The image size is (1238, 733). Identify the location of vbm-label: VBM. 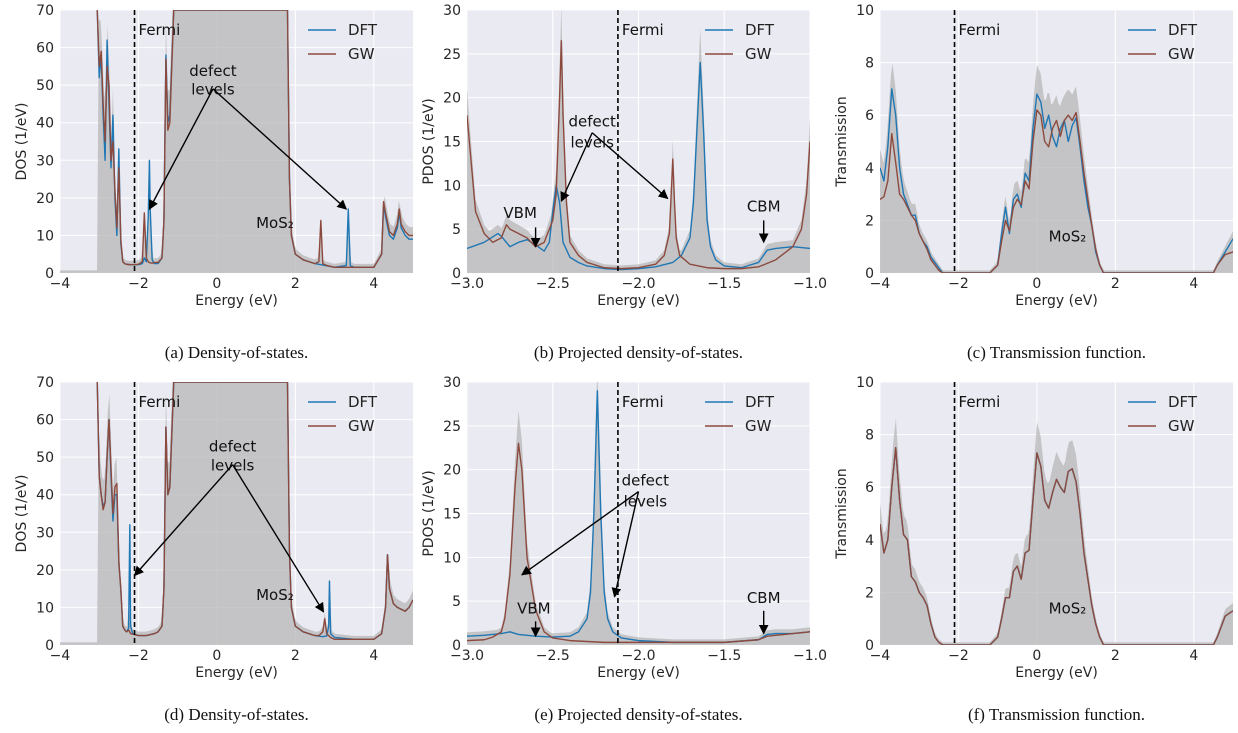
(520, 213).